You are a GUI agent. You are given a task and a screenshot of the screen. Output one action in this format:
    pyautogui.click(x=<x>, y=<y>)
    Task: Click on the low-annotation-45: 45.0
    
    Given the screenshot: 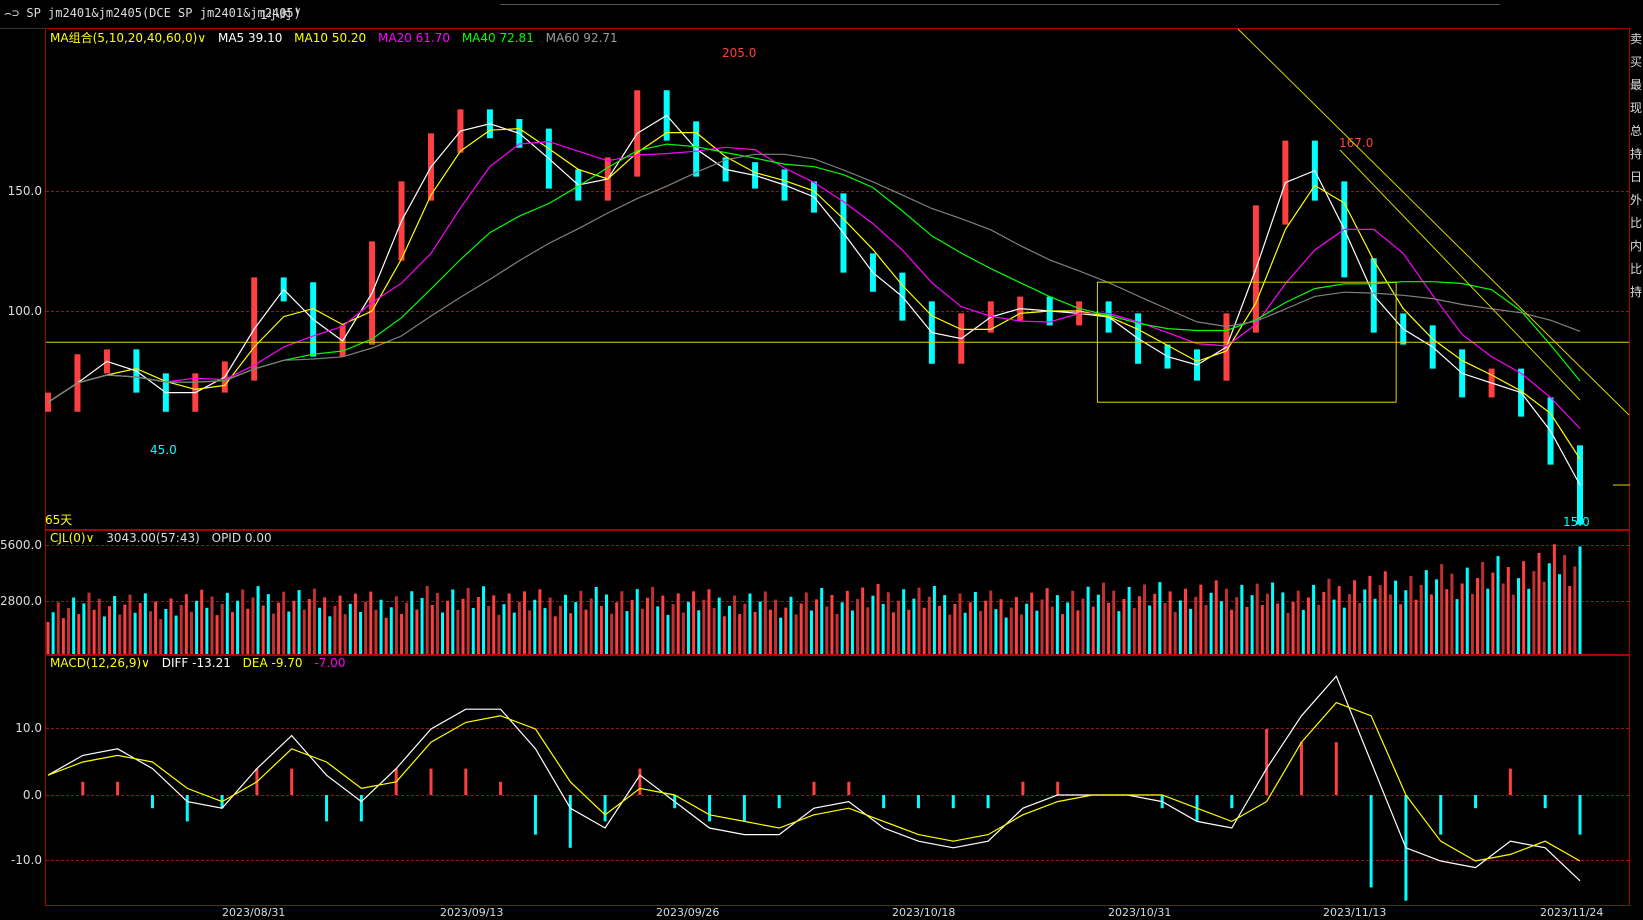 What is the action you would take?
    pyautogui.click(x=163, y=450)
    